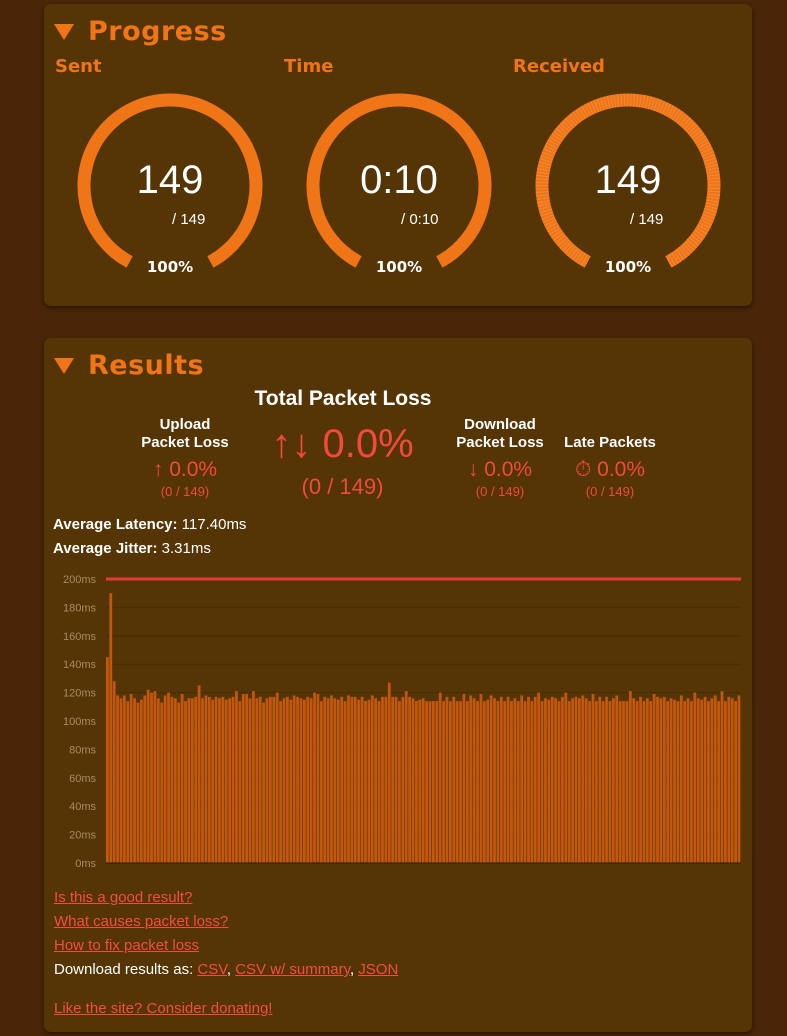 This screenshot has height=1036, width=787. Describe the element at coordinates (559, 66) in the screenshot. I see `received-label: Received` at that location.